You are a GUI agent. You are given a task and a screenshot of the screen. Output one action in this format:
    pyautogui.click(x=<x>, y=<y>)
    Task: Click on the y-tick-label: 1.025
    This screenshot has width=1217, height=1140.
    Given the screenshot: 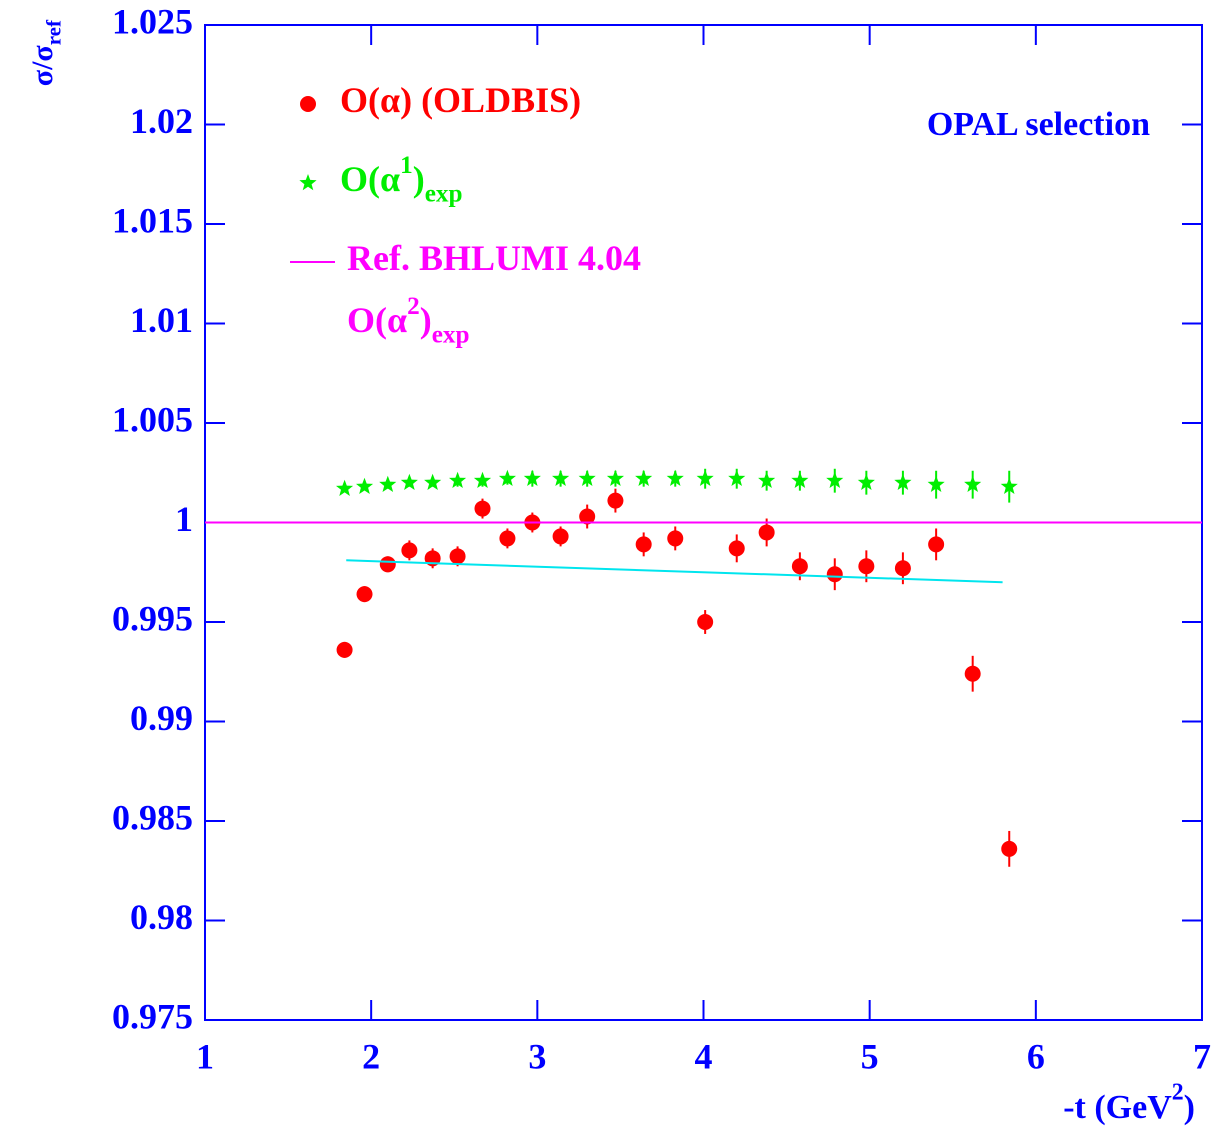 What is the action you would take?
    pyautogui.click(x=152, y=21)
    